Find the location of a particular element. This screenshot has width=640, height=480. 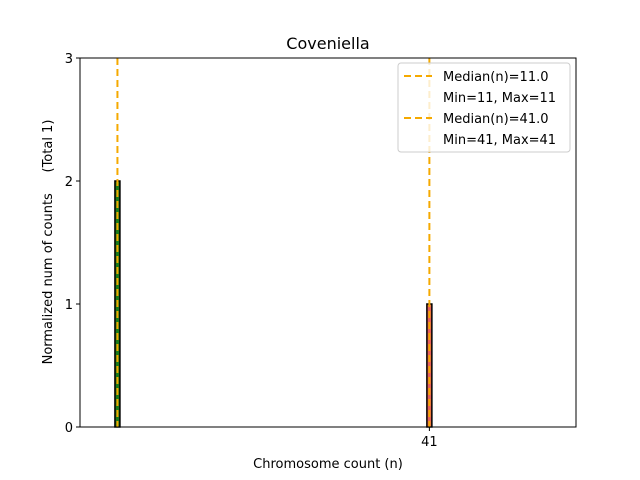

y-tick-label-0: 0 is located at coordinates (69, 428).